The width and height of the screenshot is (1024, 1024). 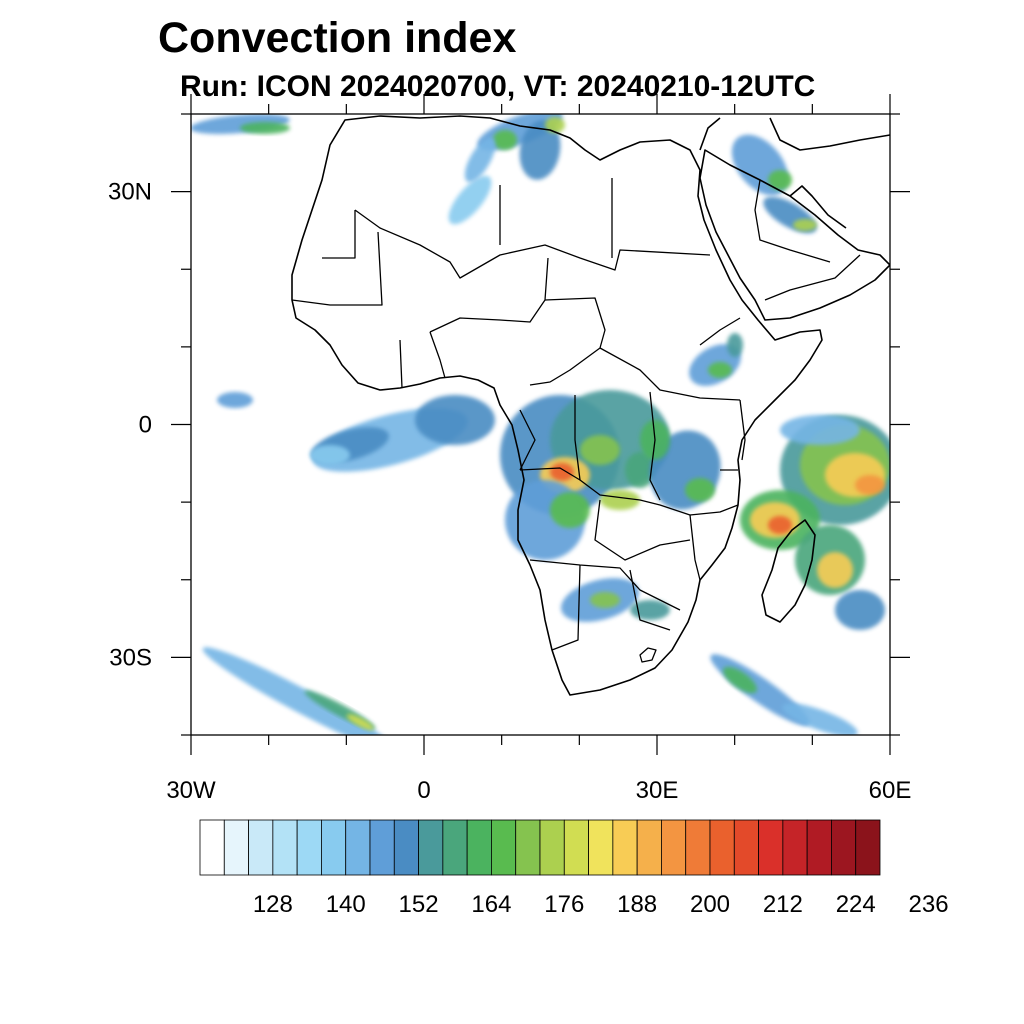 I want to click on arabia-coastline, so click(x=794, y=235).